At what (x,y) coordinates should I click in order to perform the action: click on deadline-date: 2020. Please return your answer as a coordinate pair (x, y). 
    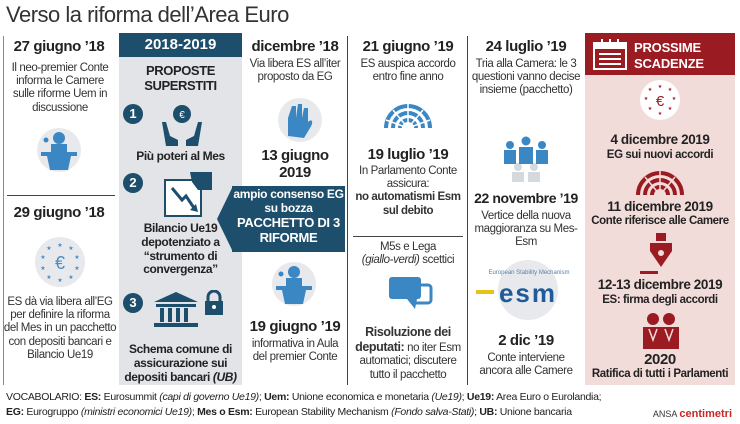
    Looking at the image, I should click on (660, 359).